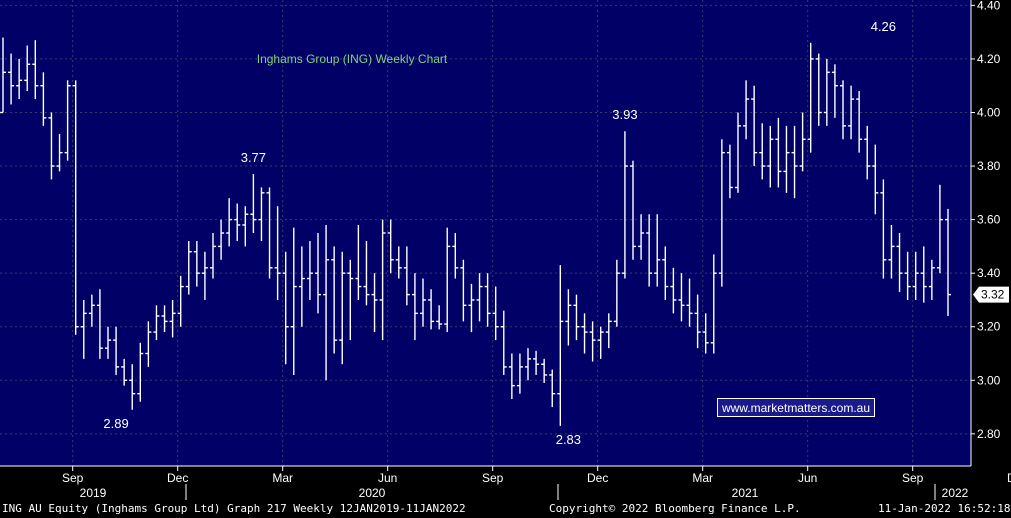  I want to click on x-year-label: 2021, so click(745, 493).